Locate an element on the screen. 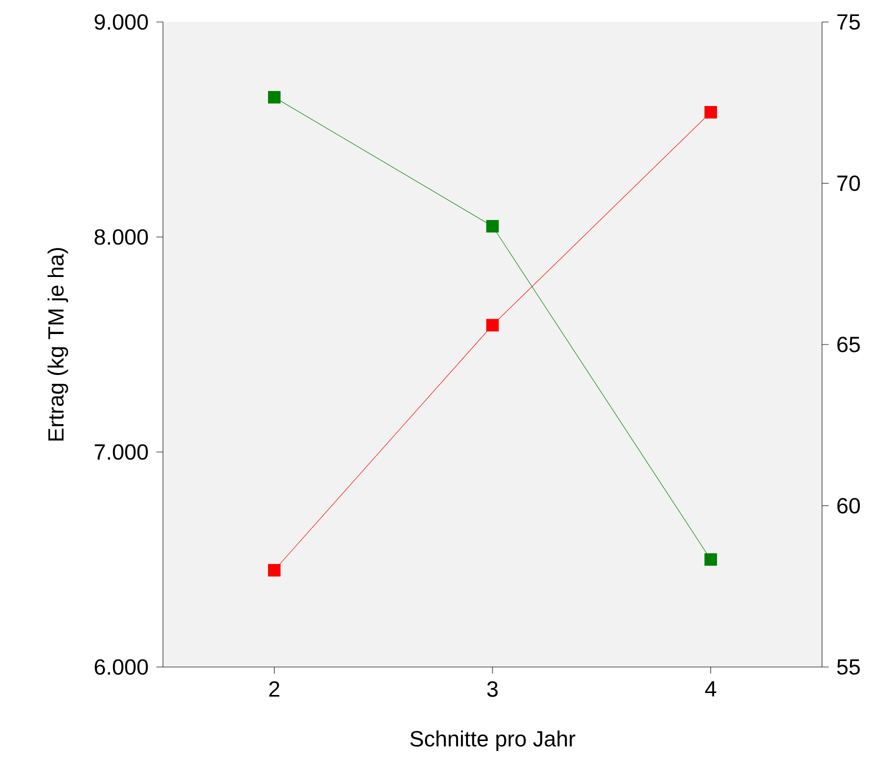 The height and width of the screenshot is (779, 870). y-tick-label: 8.000 is located at coordinates (121, 237).